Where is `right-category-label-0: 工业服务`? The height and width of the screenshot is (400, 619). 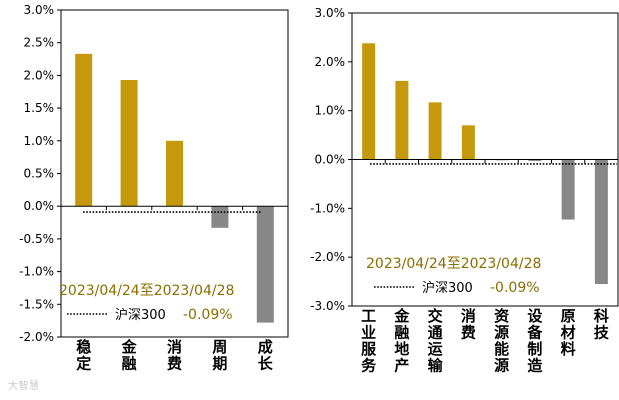 right-category-label-0: 工业服务 is located at coordinates (369, 341).